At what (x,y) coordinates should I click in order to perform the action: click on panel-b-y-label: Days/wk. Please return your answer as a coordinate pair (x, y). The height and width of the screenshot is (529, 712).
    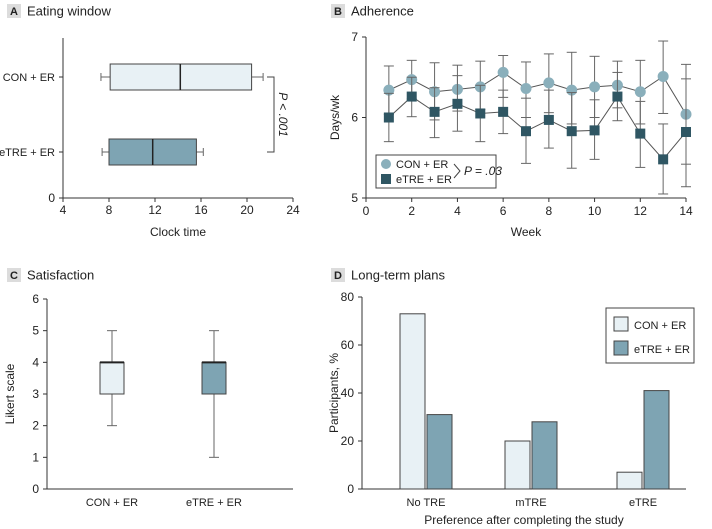
    Looking at the image, I should click on (335, 117).